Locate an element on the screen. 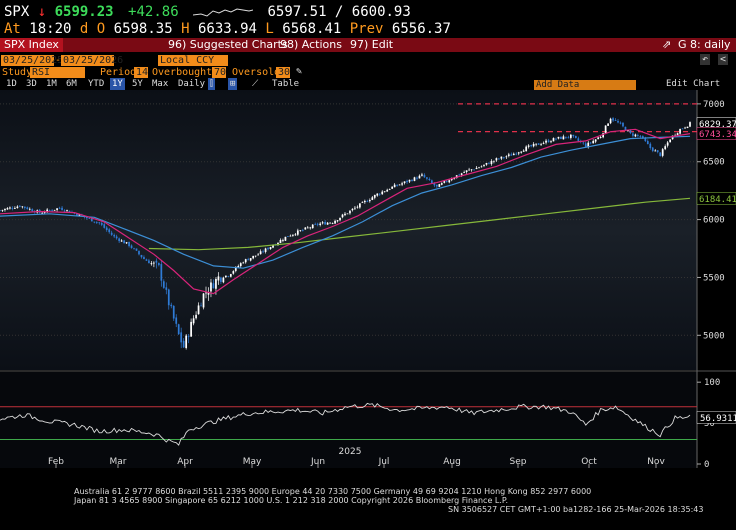  frequency-select: Daily is located at coordinates (192, 84).